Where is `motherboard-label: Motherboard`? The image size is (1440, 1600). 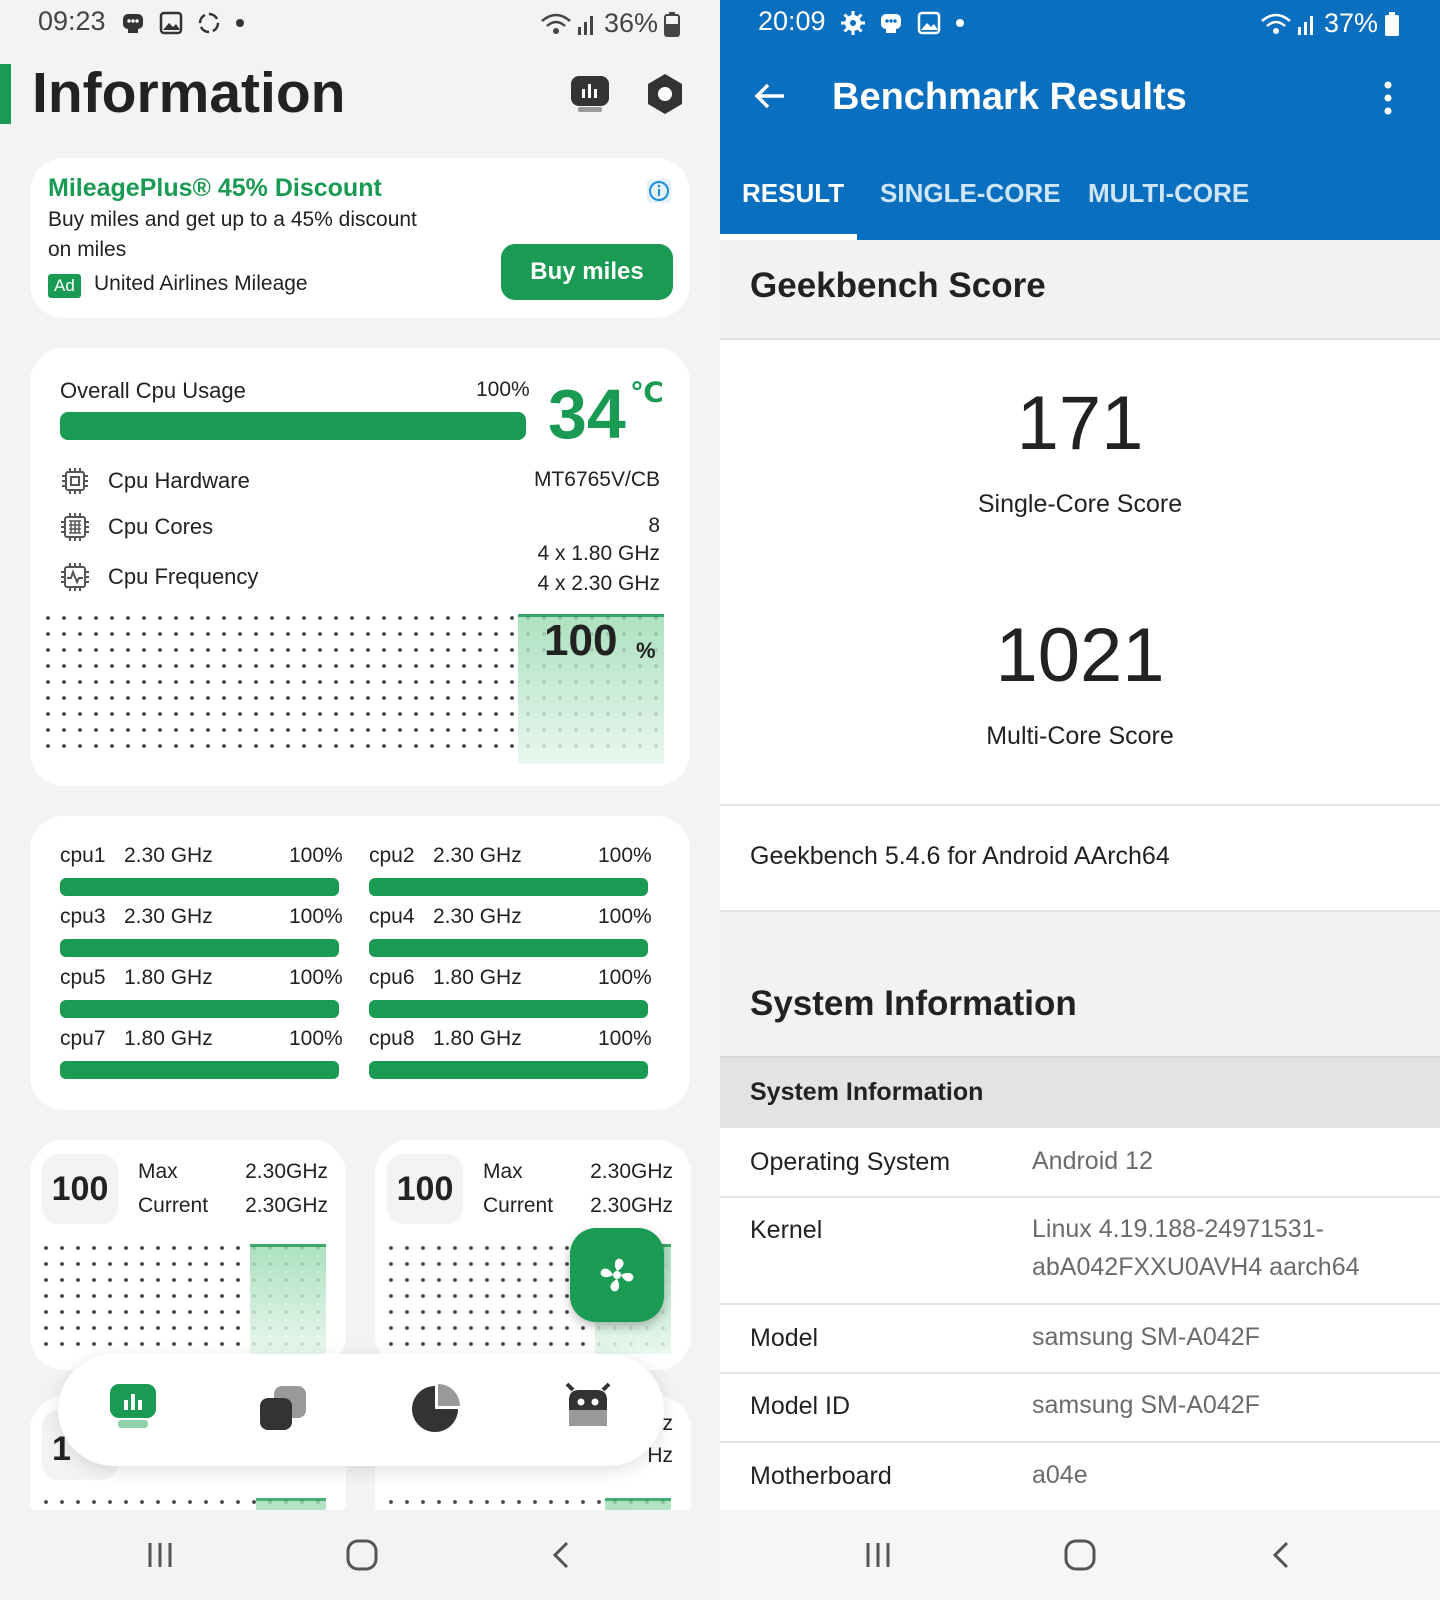
motherboard-label: Motherboard is located at coordinates (821, 1476).